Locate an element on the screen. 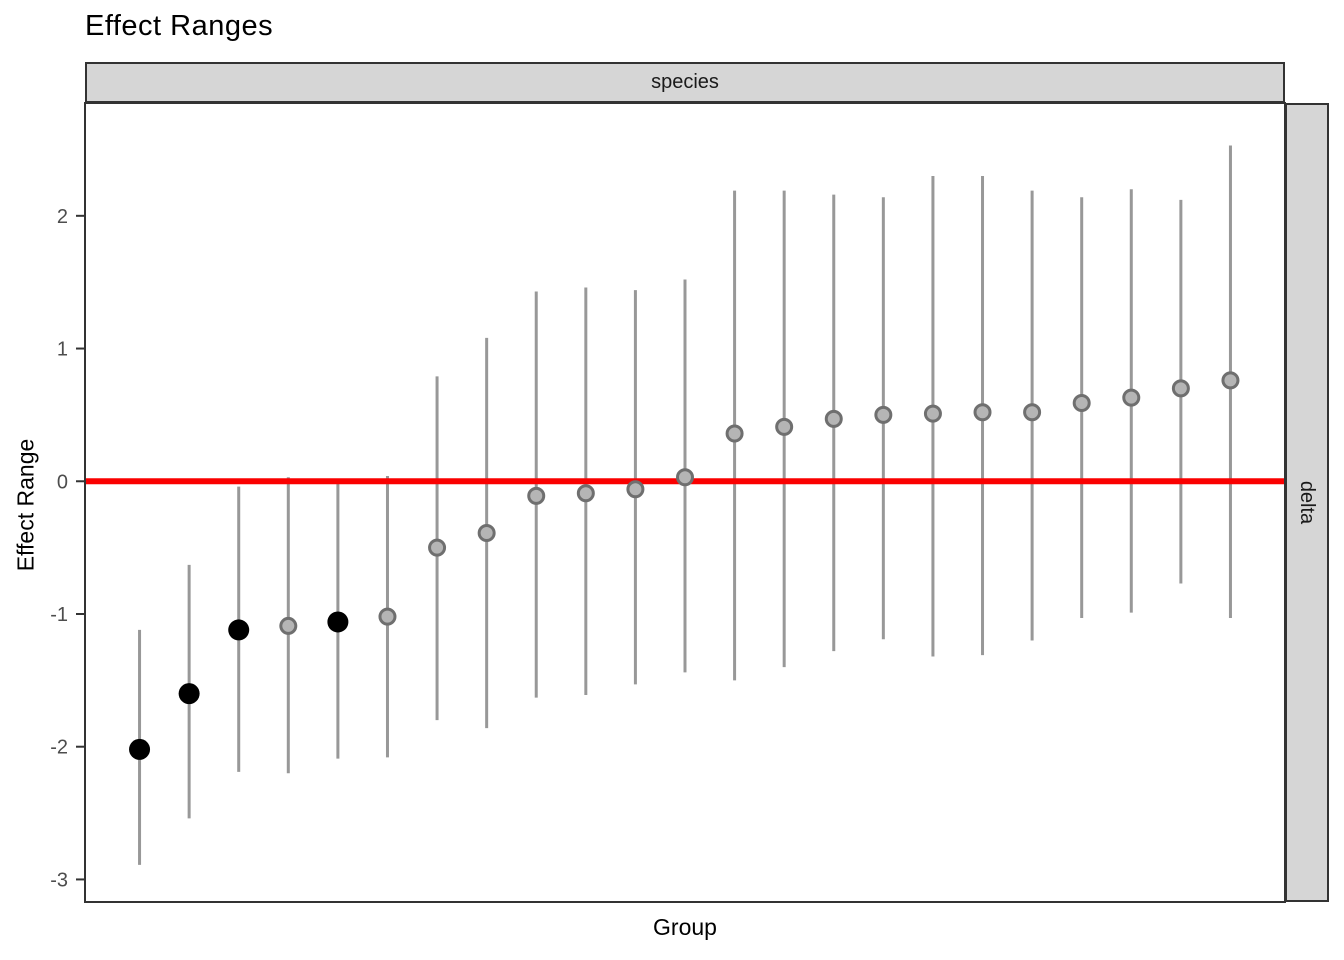 The width and height of the screenshot is (1344, 960). facet-strip-delta-label: delta is located at coordinates (1307, 502).